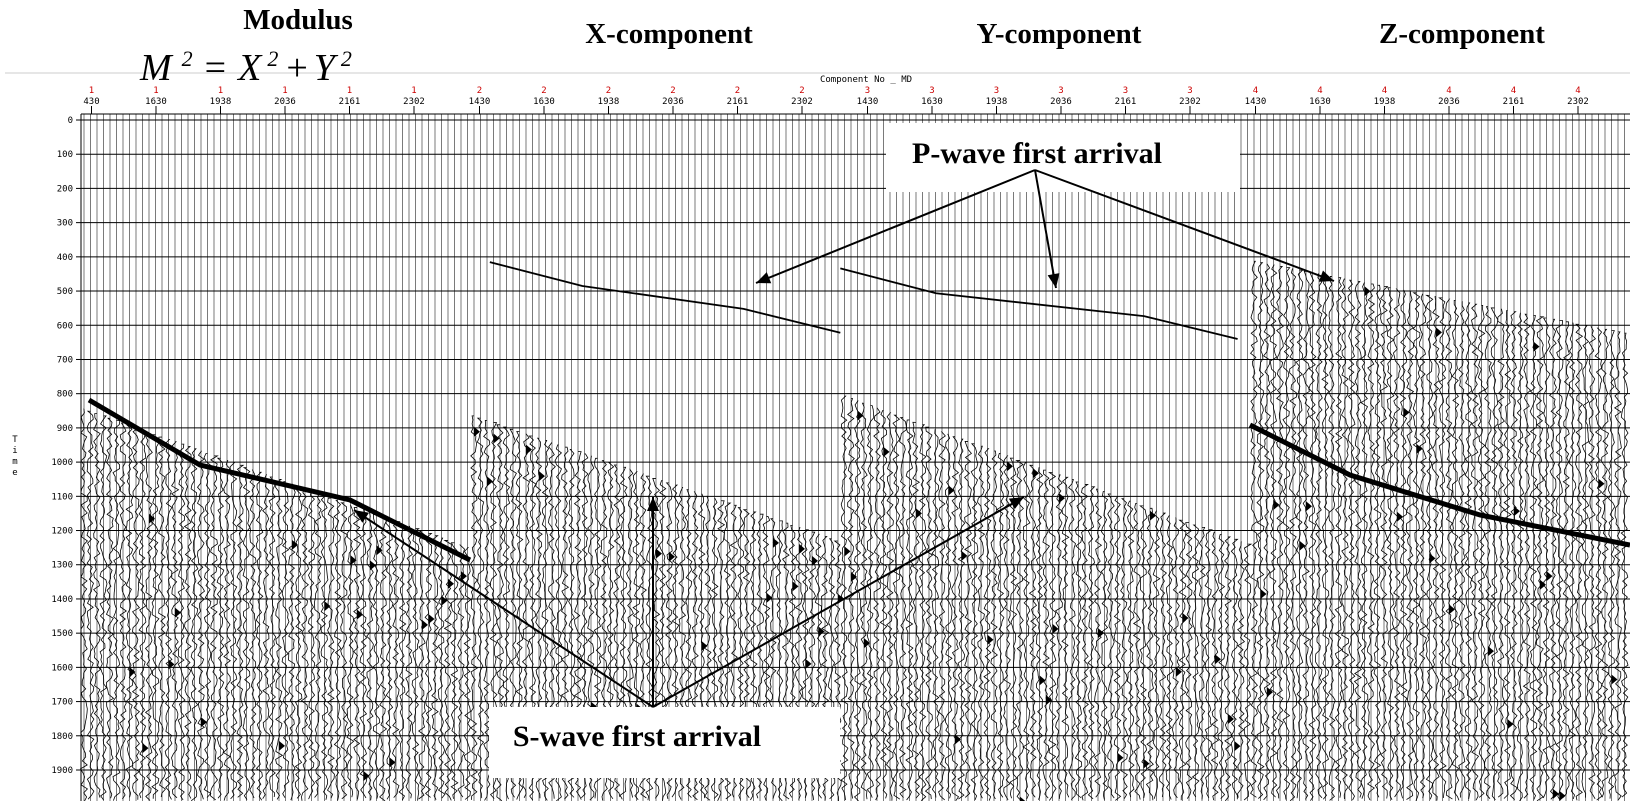 This screenshot has height=801, width=1630. I want to click on pick-line, so click(1039, 303).